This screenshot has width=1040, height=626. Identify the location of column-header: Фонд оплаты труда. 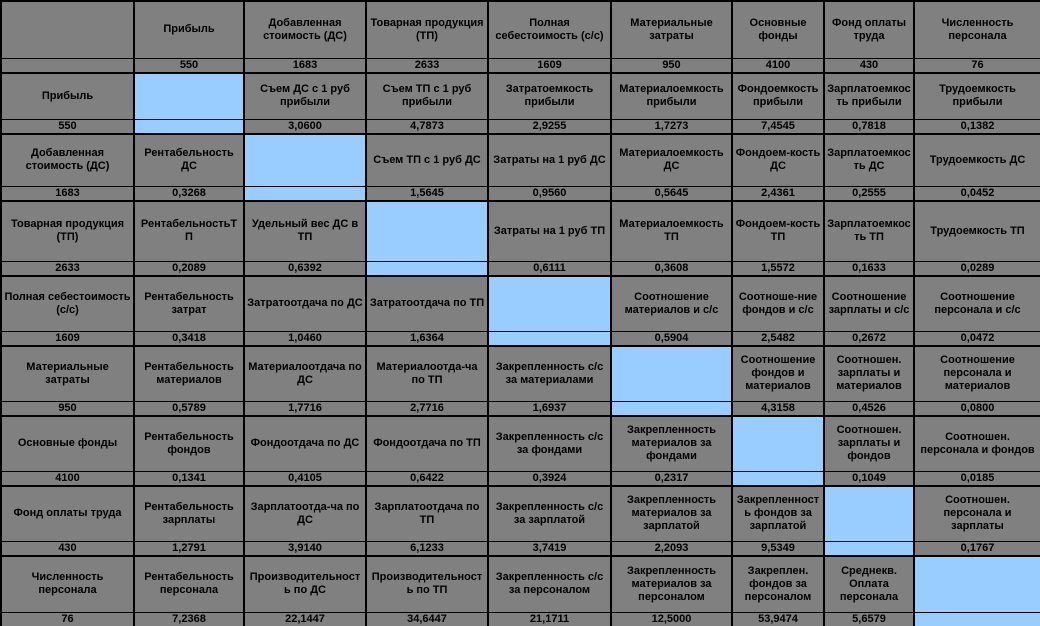
(869, 29).